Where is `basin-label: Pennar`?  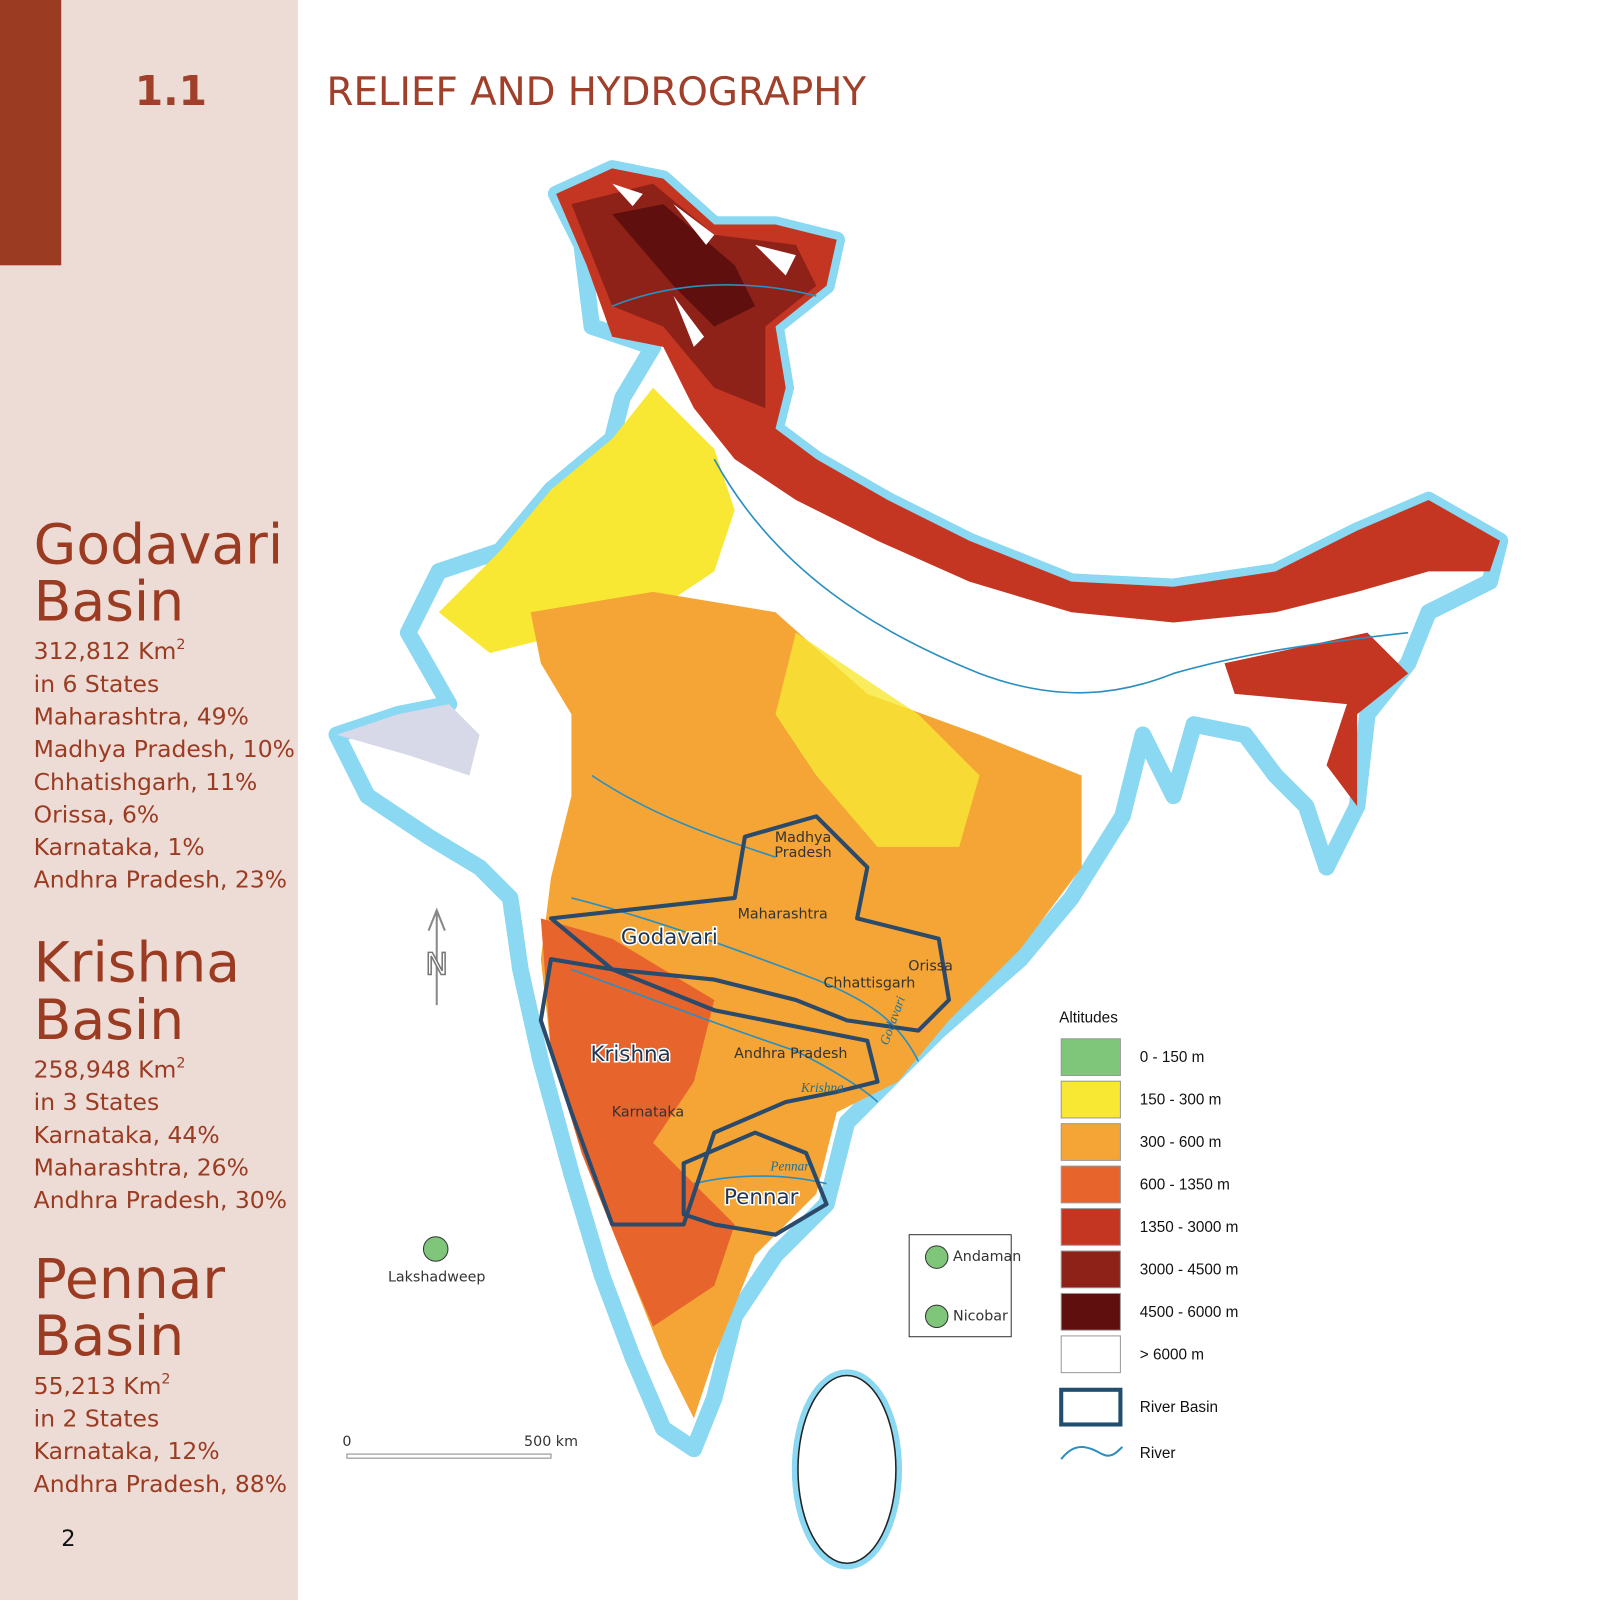 basin-label: Pennar is located at coordinates (761, 1197).